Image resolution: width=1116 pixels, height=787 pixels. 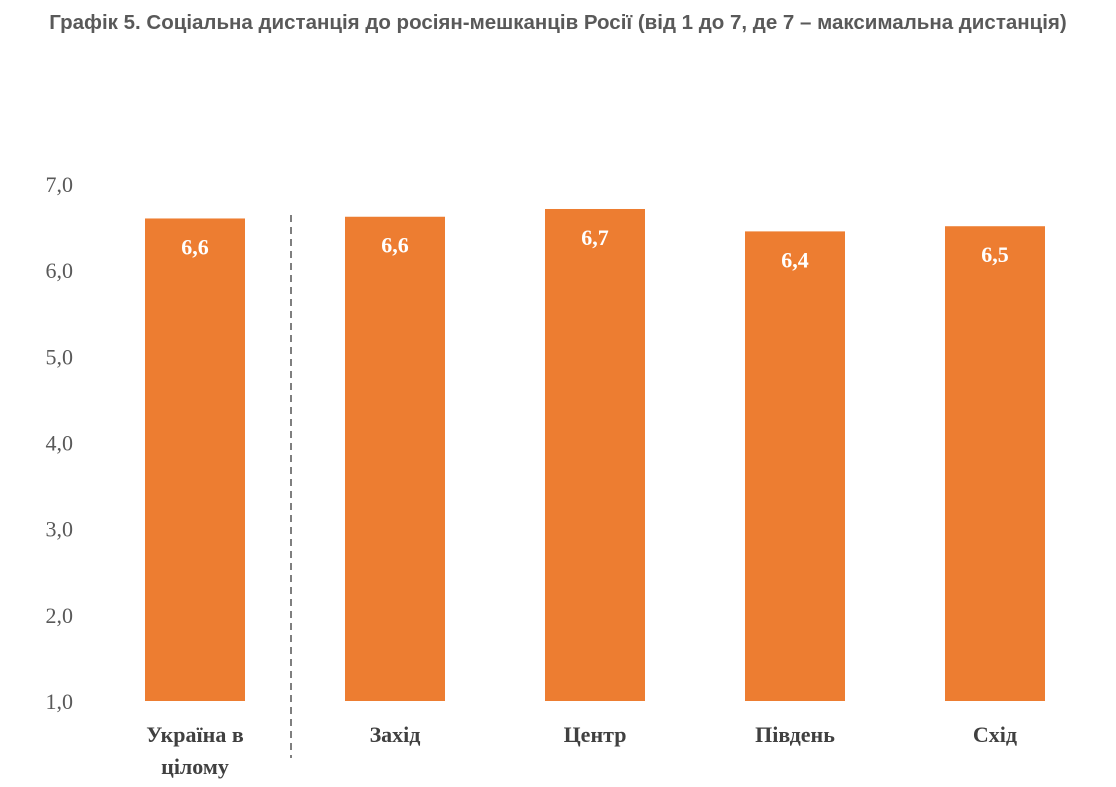 What do you see at coordinates (195, 734) in the screenshot?
I see `category-label: Україна в` at bounding box center [195, 734].